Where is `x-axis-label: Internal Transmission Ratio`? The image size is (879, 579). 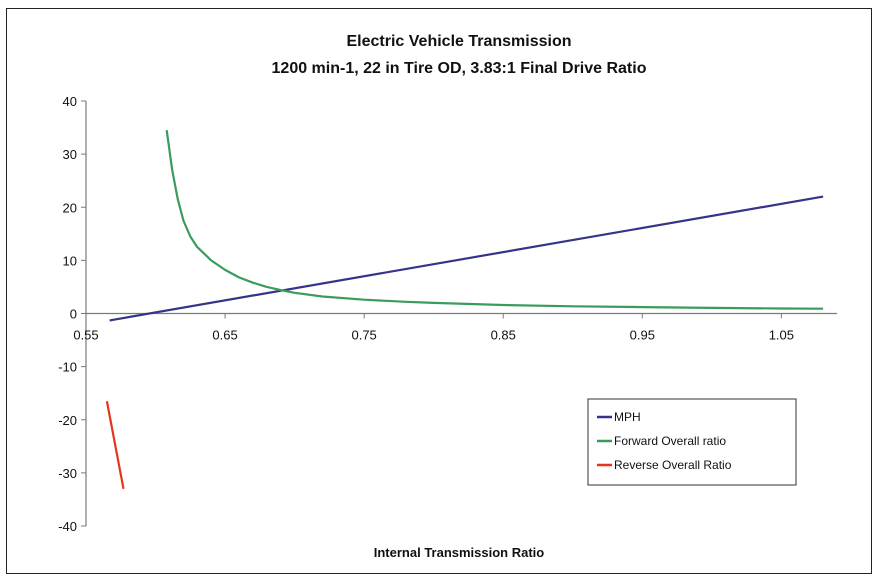
x-axis-label: Internal Transmission Ratio is located at coordinates (459, 552).